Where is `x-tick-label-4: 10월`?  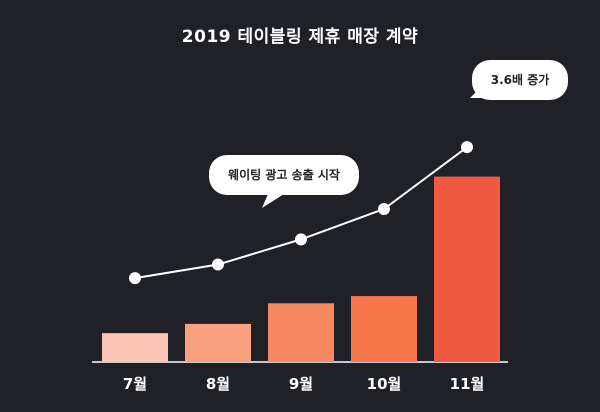 x-tick-label-4: 10월 is located at coordinates (384, 384).